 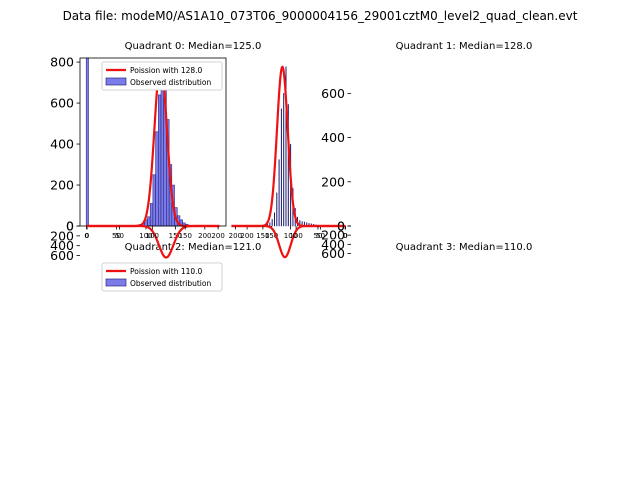 What do you see at coordinates (464, 247) in the screenshot?
I see `subplot-title: Quadrant 3: Median=110.0` at bounding box center [464, 247].